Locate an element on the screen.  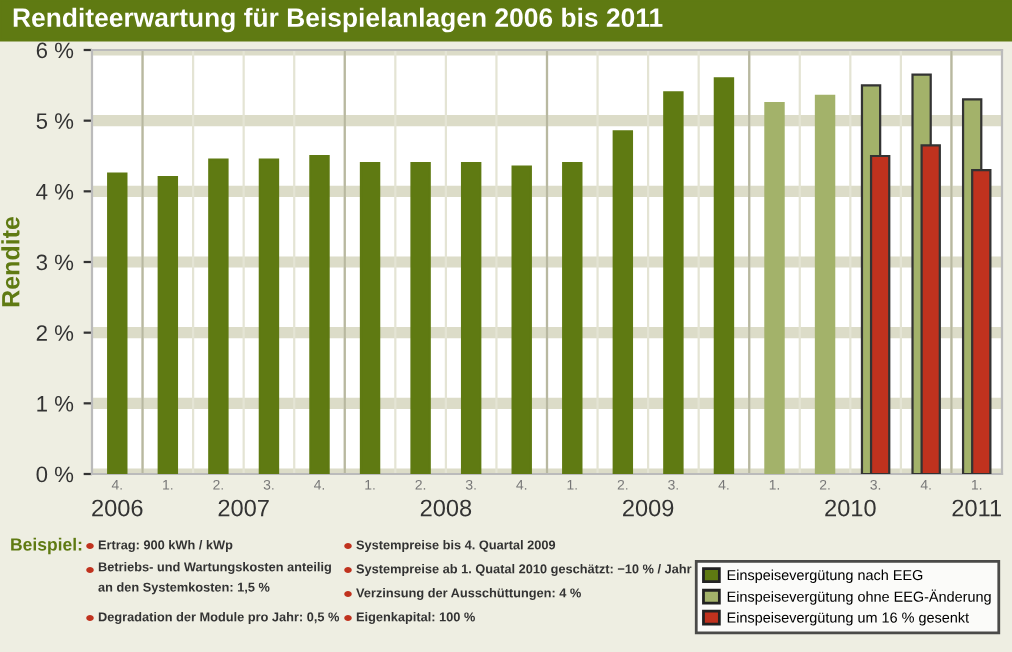
y-tick-label: 1 % is located at coordinates (55, 403).